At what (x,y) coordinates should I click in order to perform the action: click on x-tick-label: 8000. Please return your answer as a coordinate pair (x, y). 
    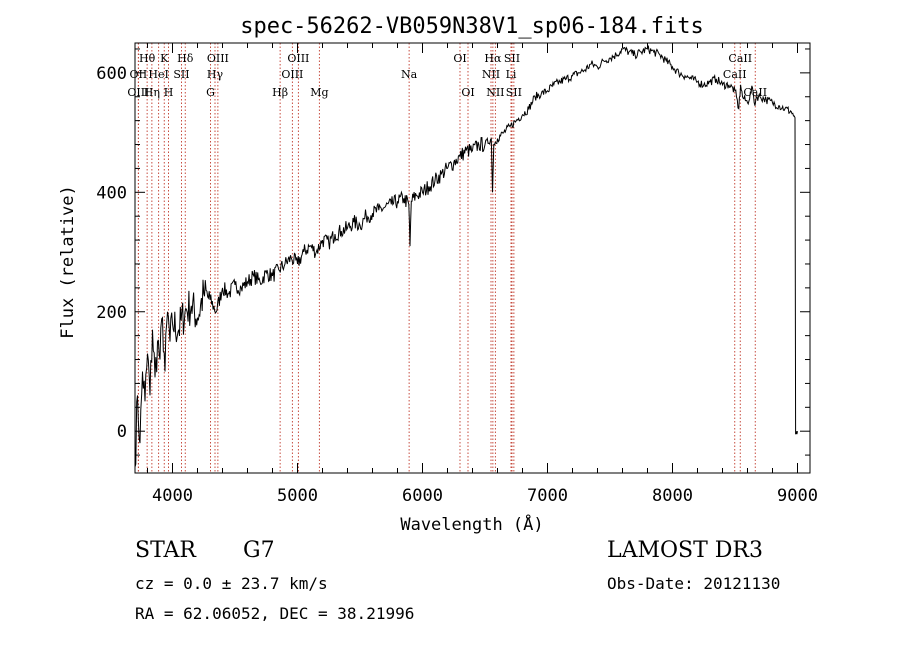
    Looking at the image, I should click on (672, 496).